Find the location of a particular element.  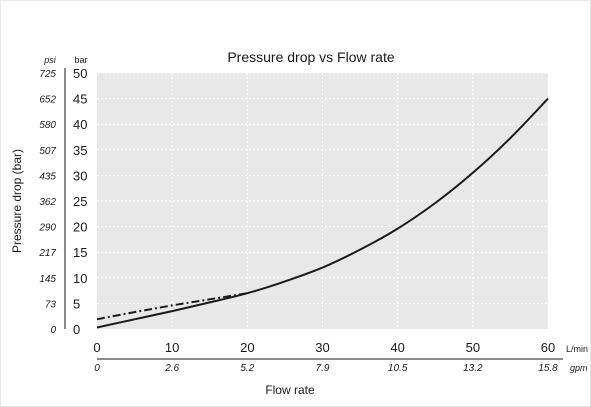

x-unit-secondary: gpm is located at coordinates (579, 368).